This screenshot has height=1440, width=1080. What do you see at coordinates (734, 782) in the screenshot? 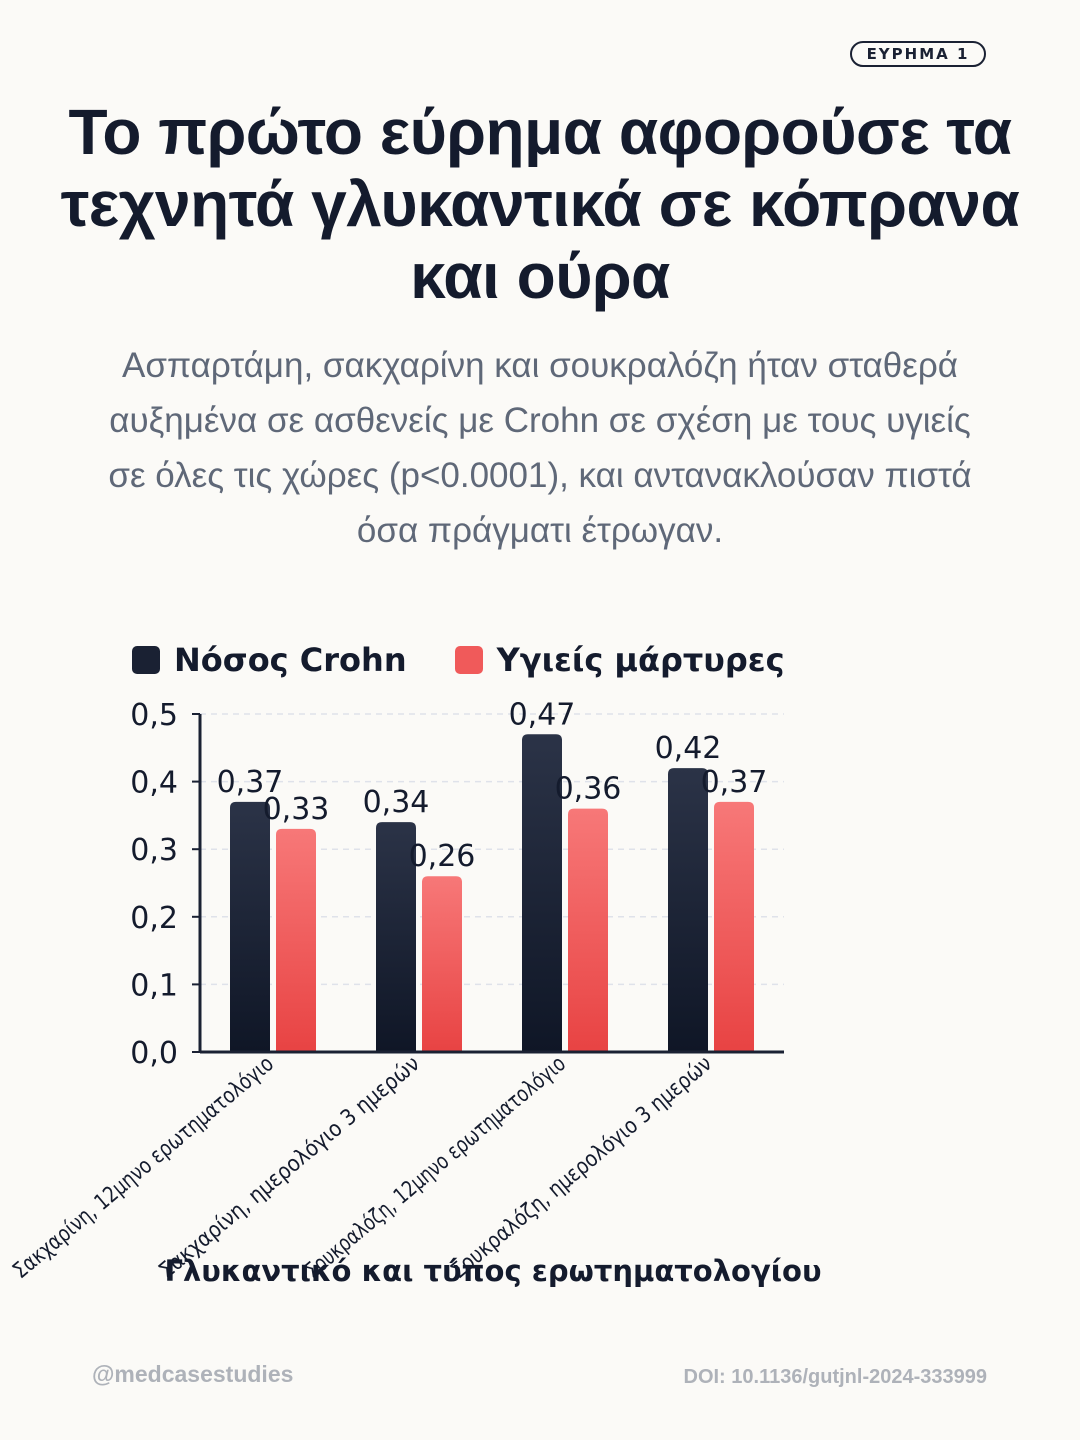
I see `data-label-control: 0,37` at bounding box center [734, 782].